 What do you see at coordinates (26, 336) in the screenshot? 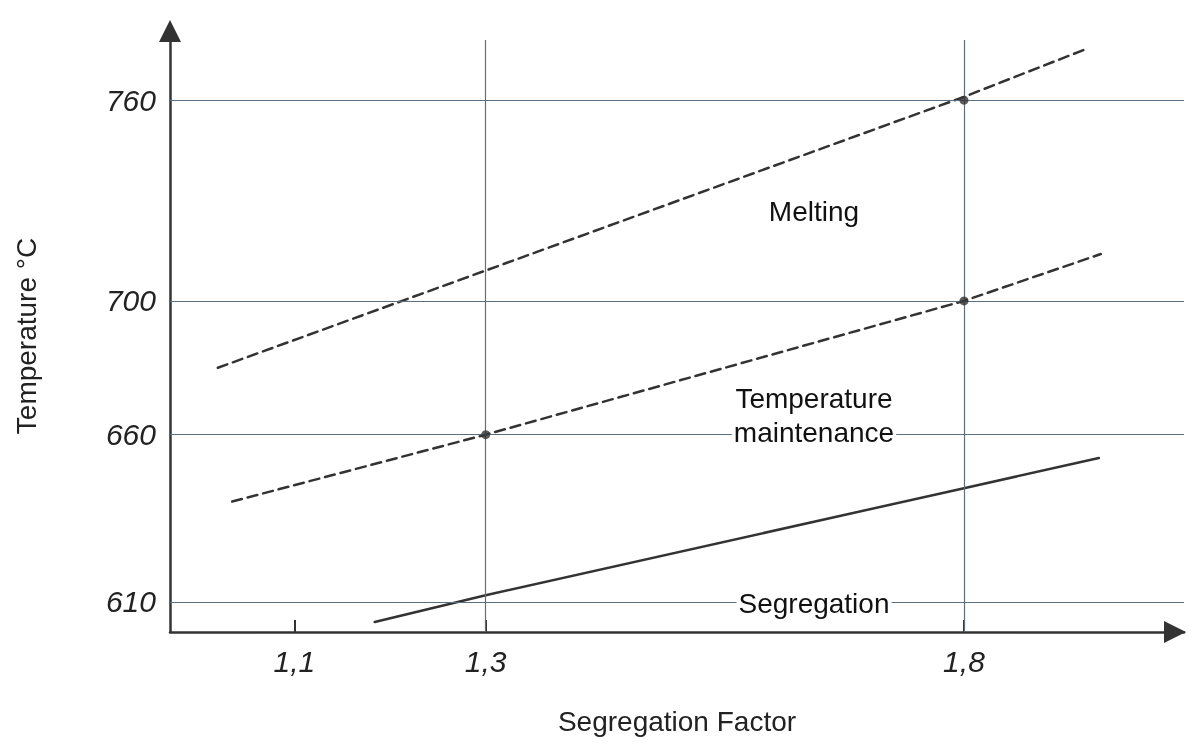
I see `y-axis-title: Temperature °C` at bounding box center [26, 336].